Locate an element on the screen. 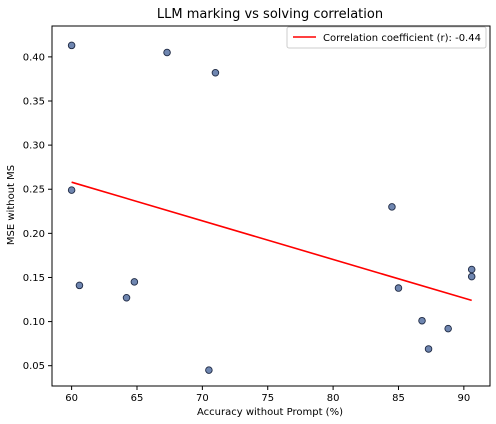  x-axis-label: Accuracy without Prompt (%) is located at coordinates (270, 412).